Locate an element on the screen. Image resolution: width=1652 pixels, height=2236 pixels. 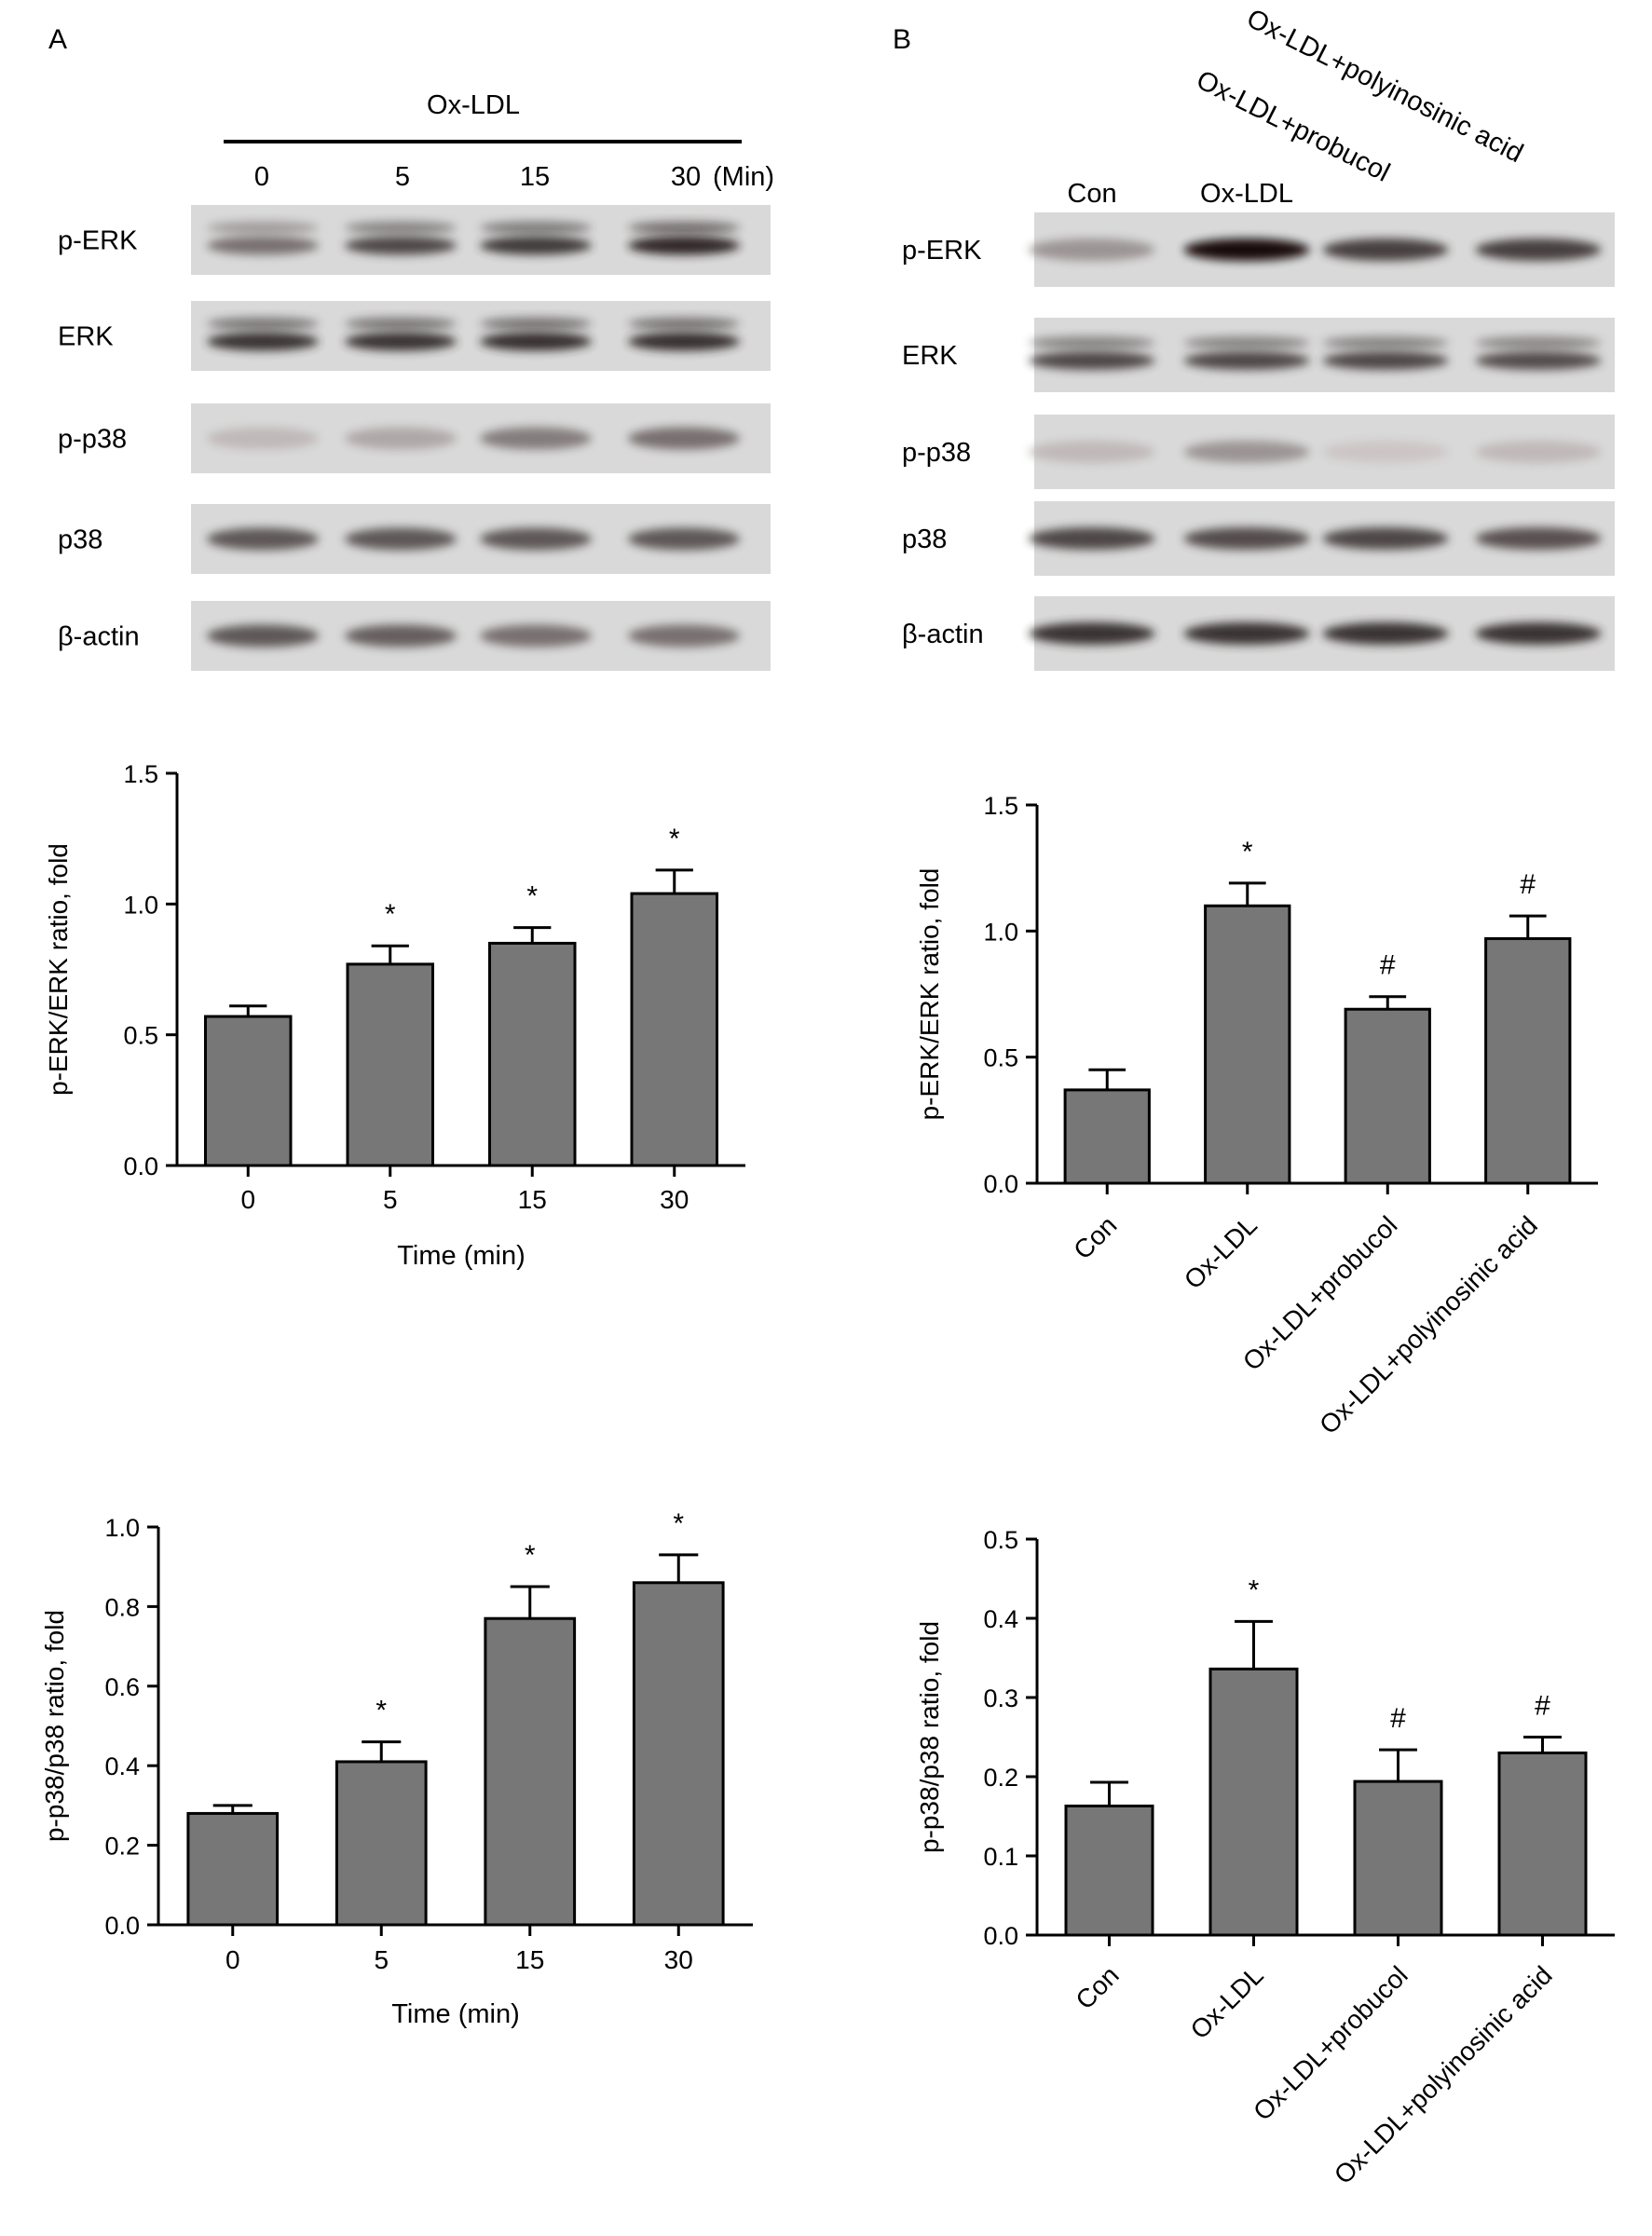
panel-b-blots: p-ERK ERK p-p38 p38 β-actin is located at coordinates (1258, 441).